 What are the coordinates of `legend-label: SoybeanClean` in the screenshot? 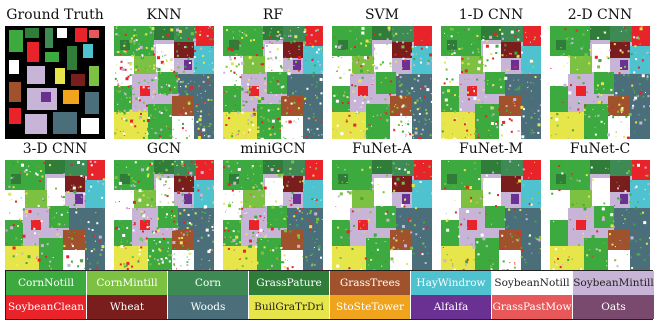 It's located at (46, 307).